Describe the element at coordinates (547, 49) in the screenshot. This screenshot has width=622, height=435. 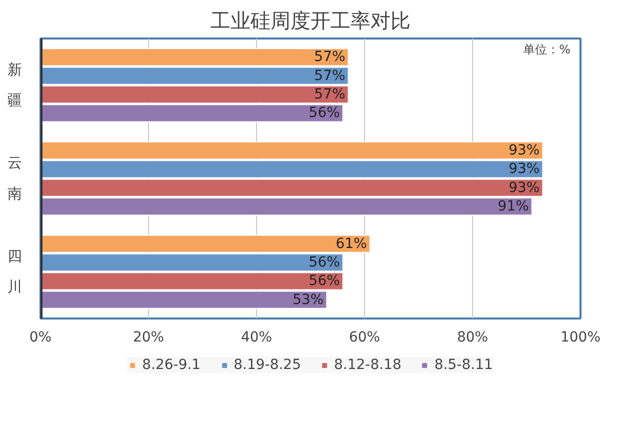
I see `annotation: 单位：%` at that location.